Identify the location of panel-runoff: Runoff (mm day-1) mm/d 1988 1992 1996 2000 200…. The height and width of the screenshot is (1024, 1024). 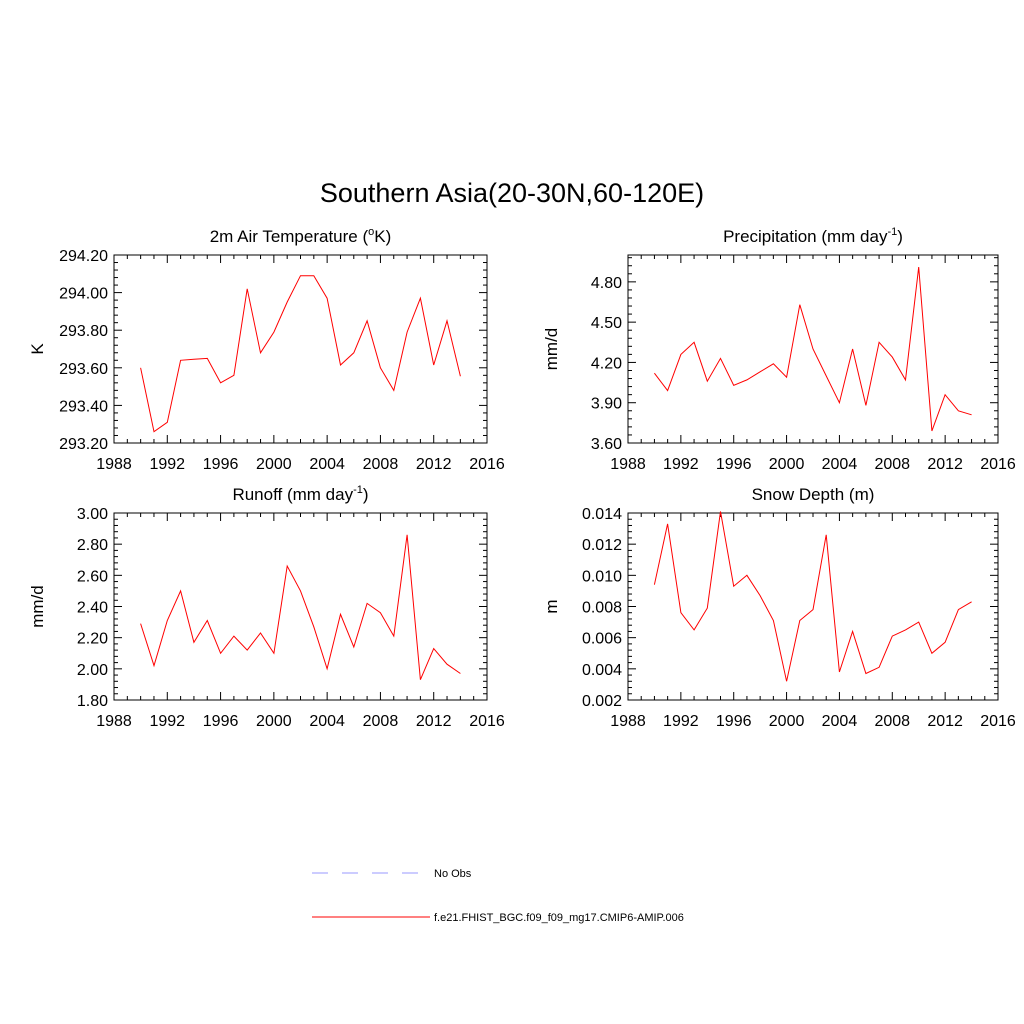
(266, 607).